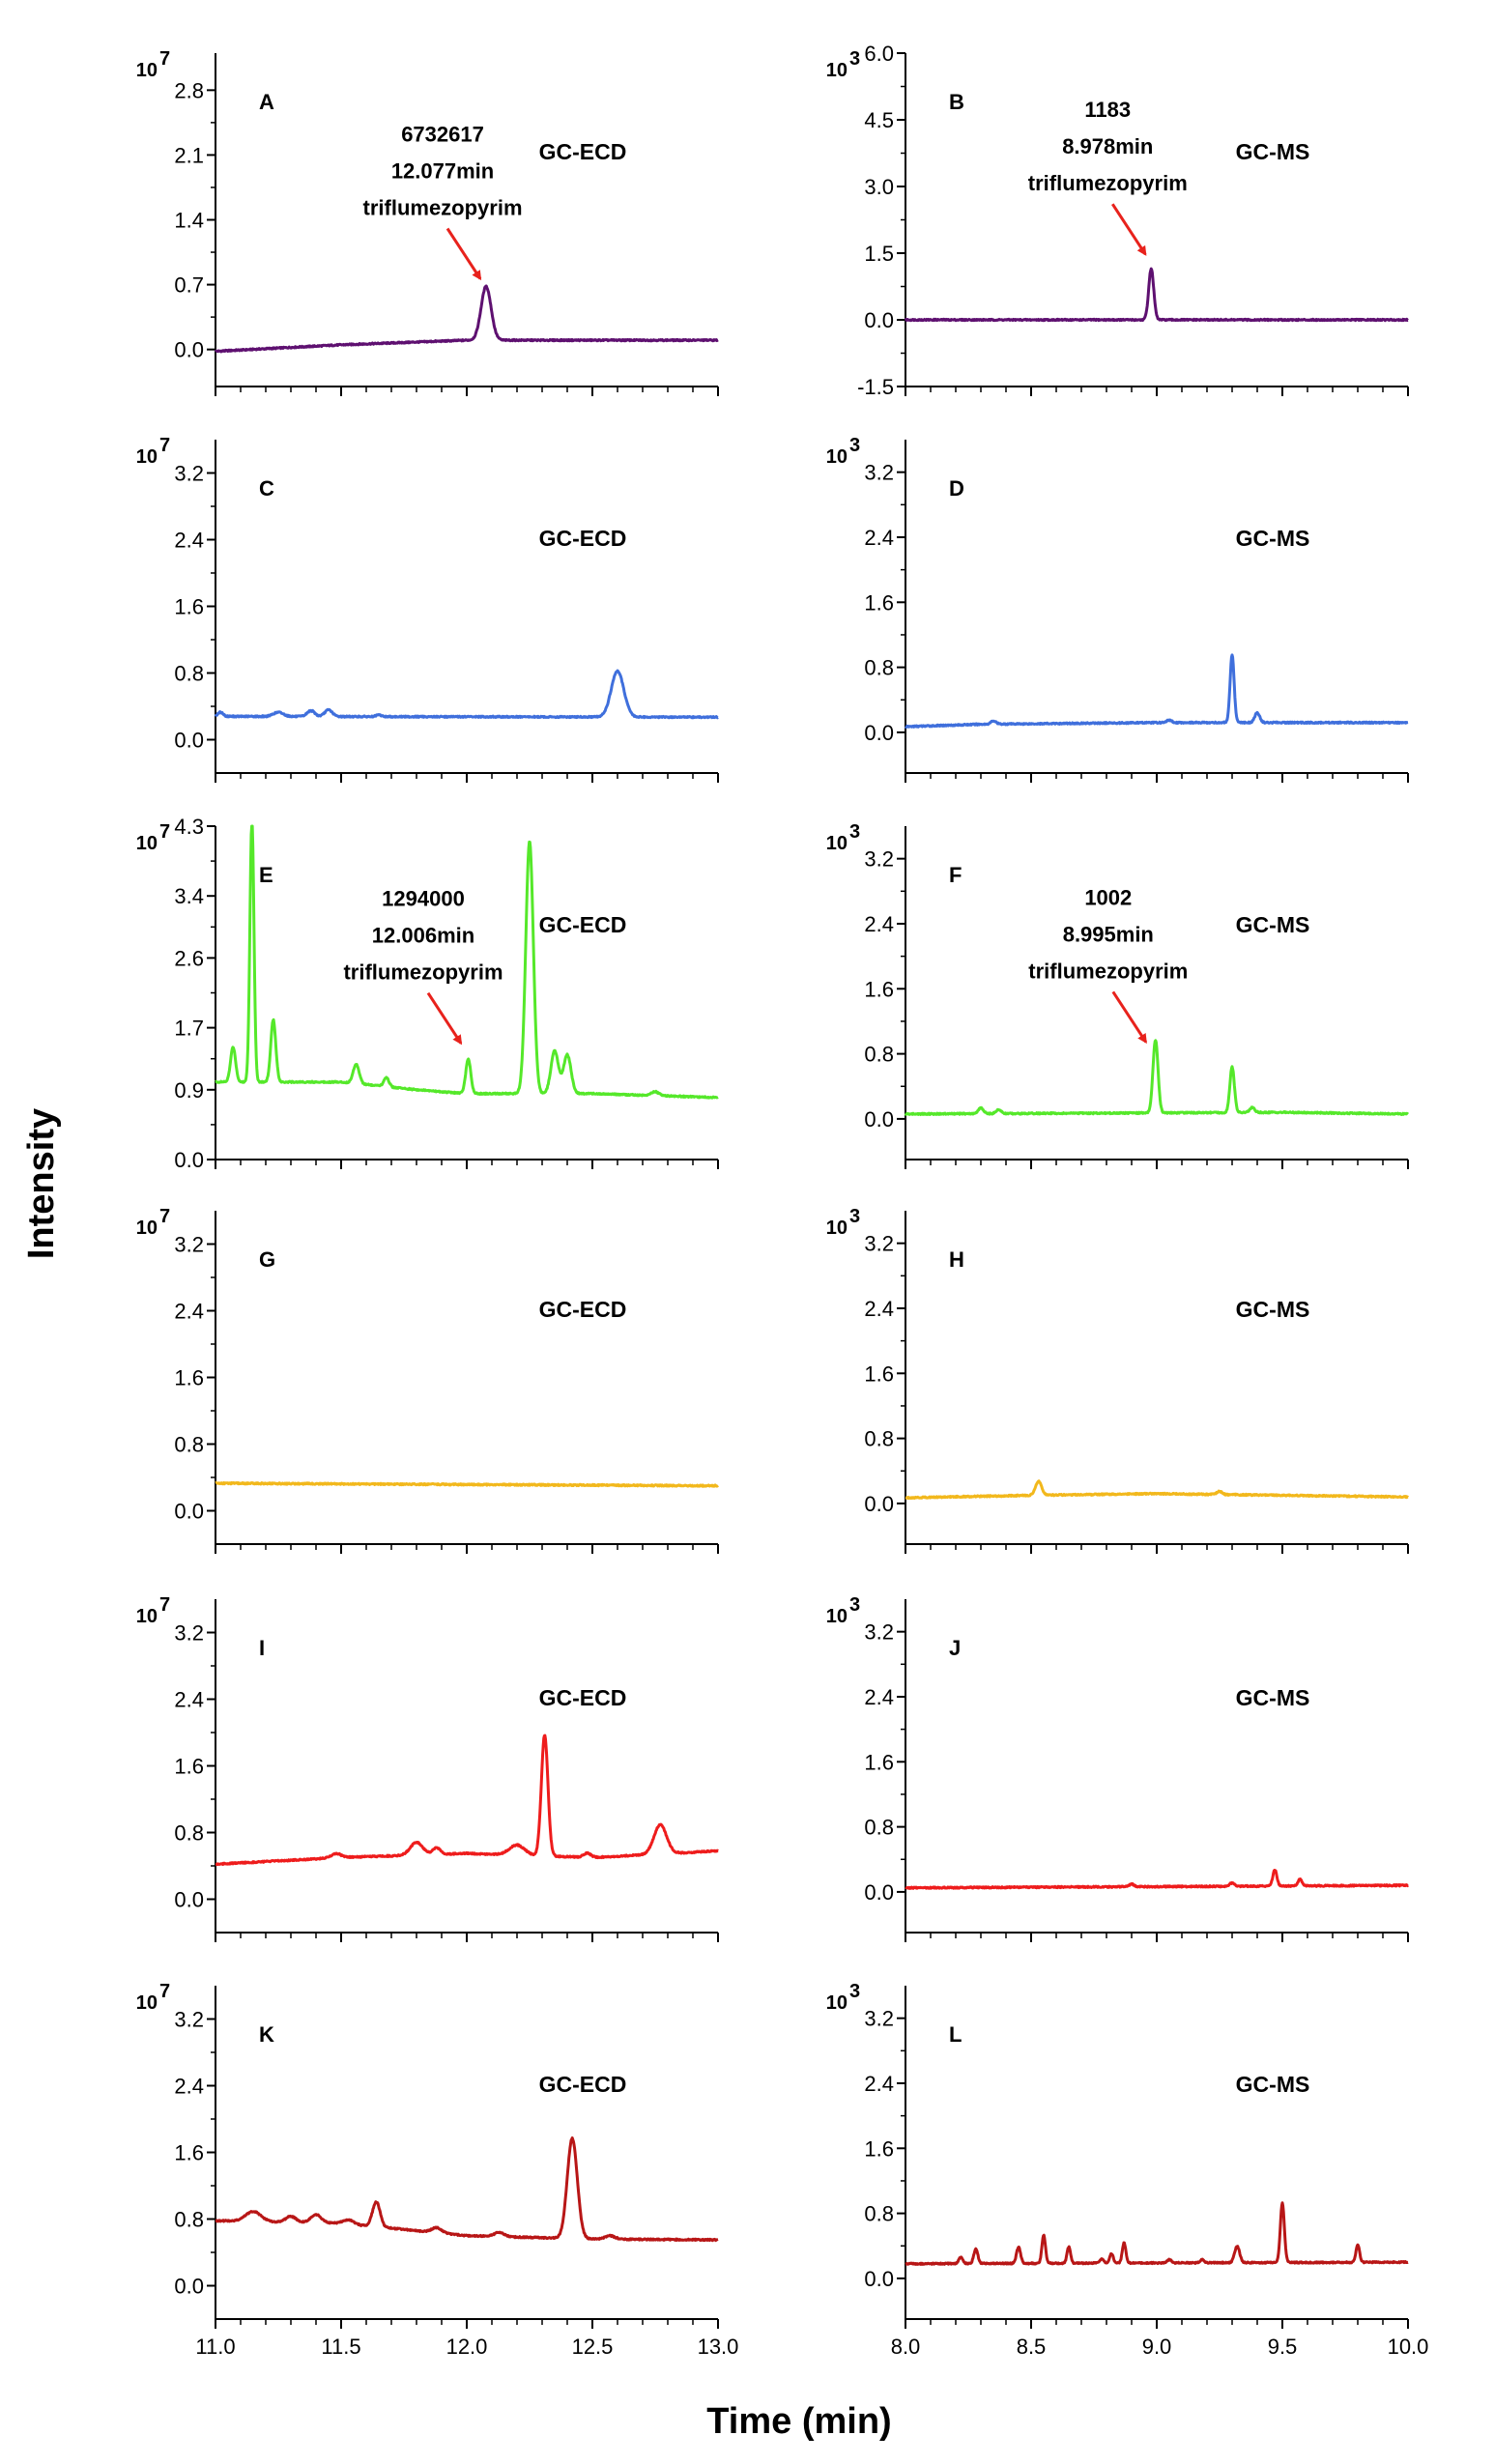 This screenshot has width=1494, height=2464. Describe the element at coordinates (266, 488) in the screenshot. I see `panel-letter: C` at that location.